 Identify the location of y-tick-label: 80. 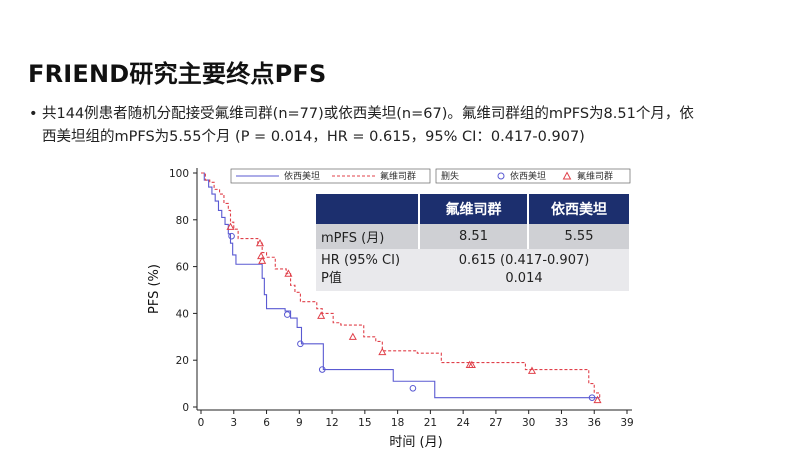
(182, 221).